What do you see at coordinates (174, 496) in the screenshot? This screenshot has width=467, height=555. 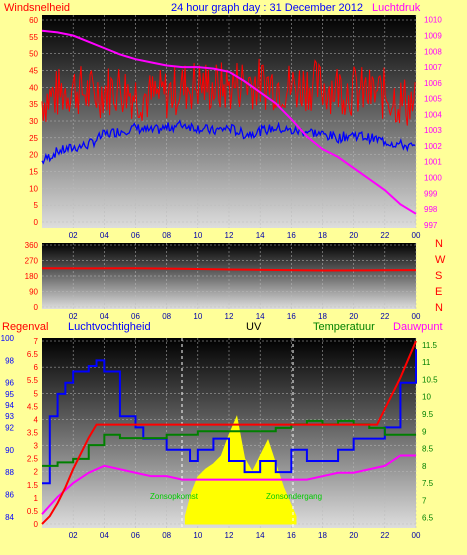 I see `sunrise-label: Zonsopkomst` at bounding box center [174, 496].